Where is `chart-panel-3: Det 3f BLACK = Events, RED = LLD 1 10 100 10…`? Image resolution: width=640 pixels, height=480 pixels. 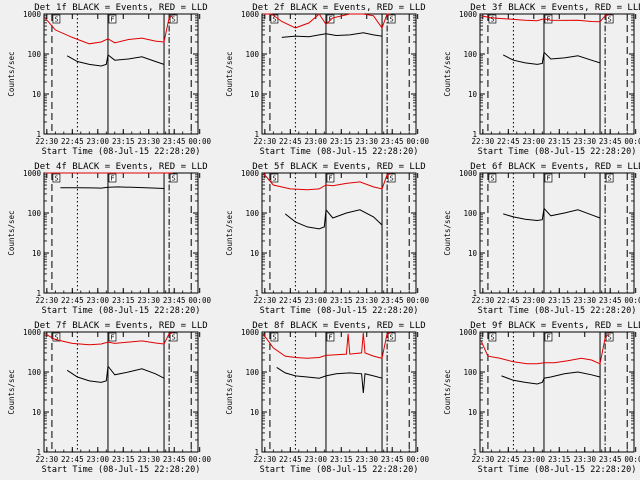
chart-panel-3: Det 3f BLACK = Events, RED = LLD 1 10 100 10… is located at coordinates (541, 80).